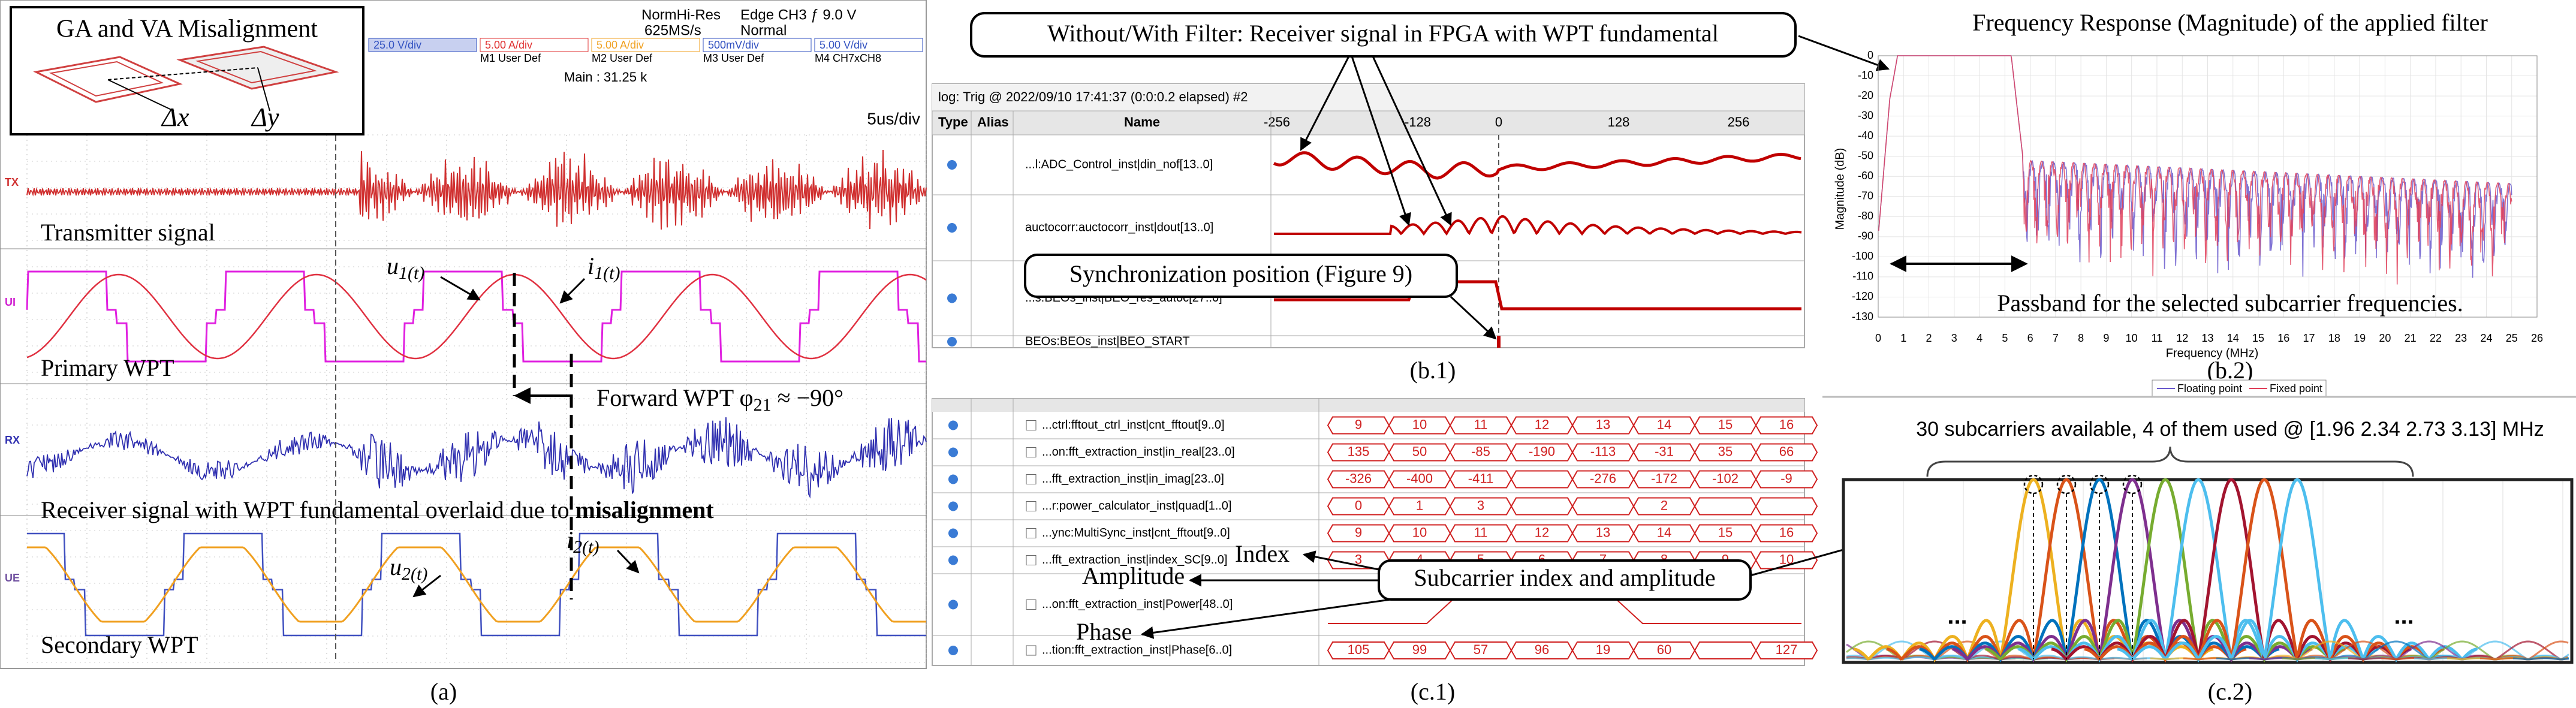 This screenshot has height=708, width=2576. I want to click on trace-tag: UI, so click(10, 302).